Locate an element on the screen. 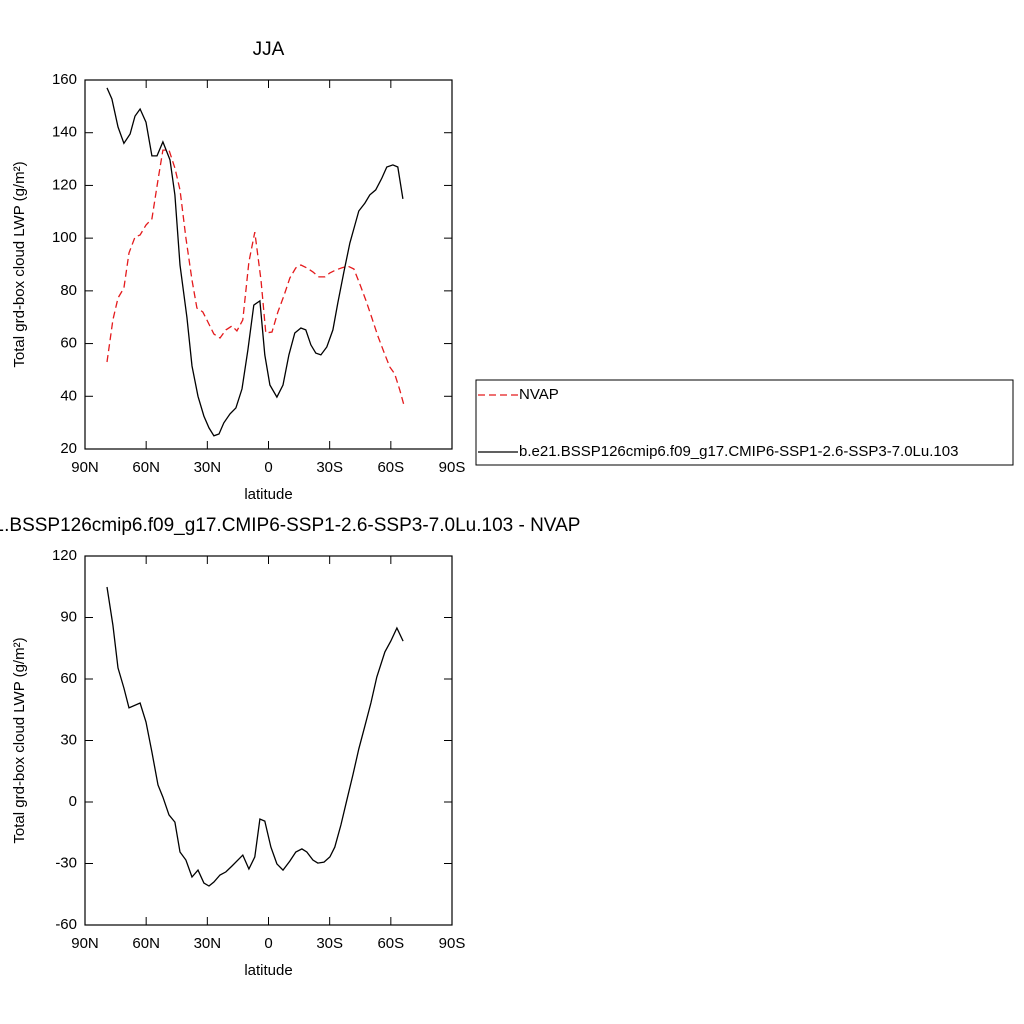 The height and width of the screenshot is (1024, 1024). y-tick-label: 80 is located at coordinates (68, 290).